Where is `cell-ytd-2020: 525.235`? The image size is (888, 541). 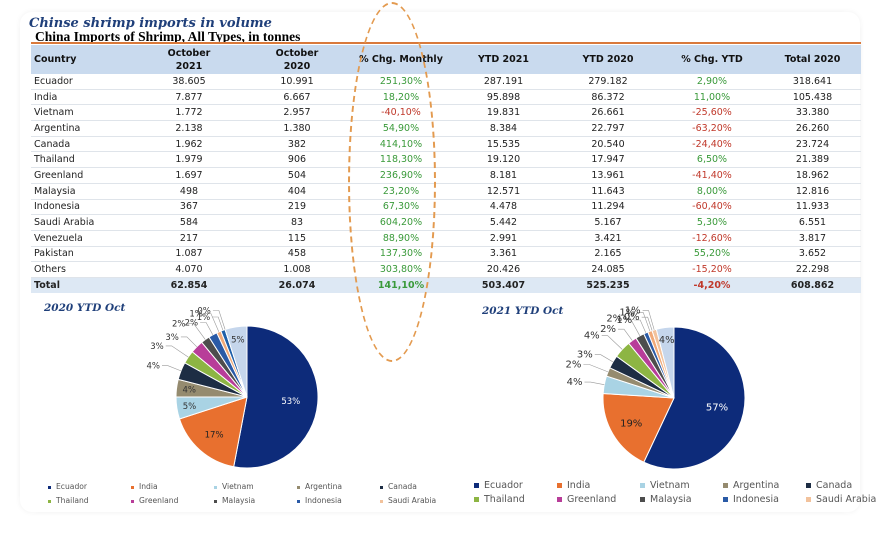 cell-ytd-2020: 525.235 is located at coordinates (608, 284).